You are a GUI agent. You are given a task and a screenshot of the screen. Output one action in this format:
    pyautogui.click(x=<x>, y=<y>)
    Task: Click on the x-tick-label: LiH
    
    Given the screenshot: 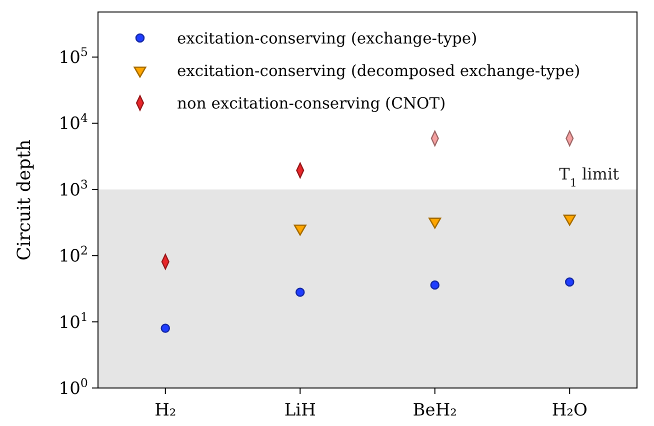 What is the action you would take?
    pyautogui.click(x=300, y=410)
    